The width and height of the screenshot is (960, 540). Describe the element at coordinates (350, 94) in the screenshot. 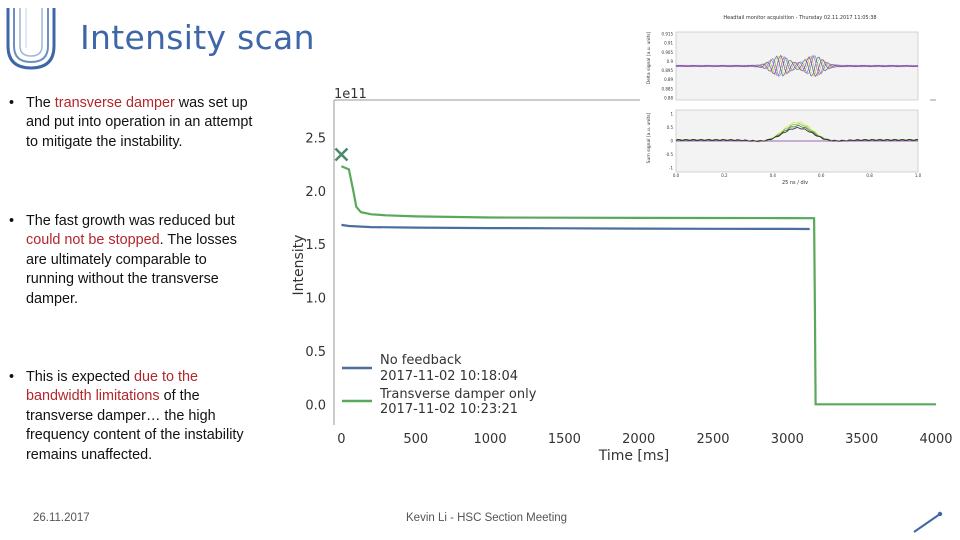

I see `y-multiplier-label: 1e11` at that location.